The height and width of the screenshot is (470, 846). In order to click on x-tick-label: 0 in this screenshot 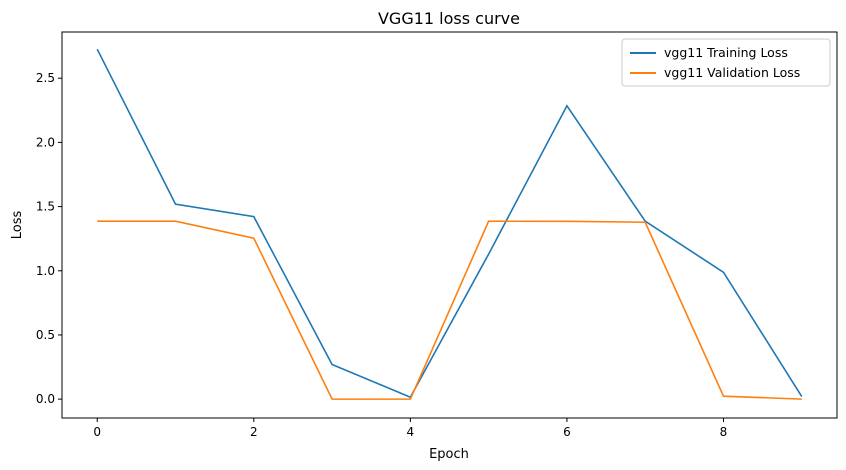, I will do `click(97, 432)`.